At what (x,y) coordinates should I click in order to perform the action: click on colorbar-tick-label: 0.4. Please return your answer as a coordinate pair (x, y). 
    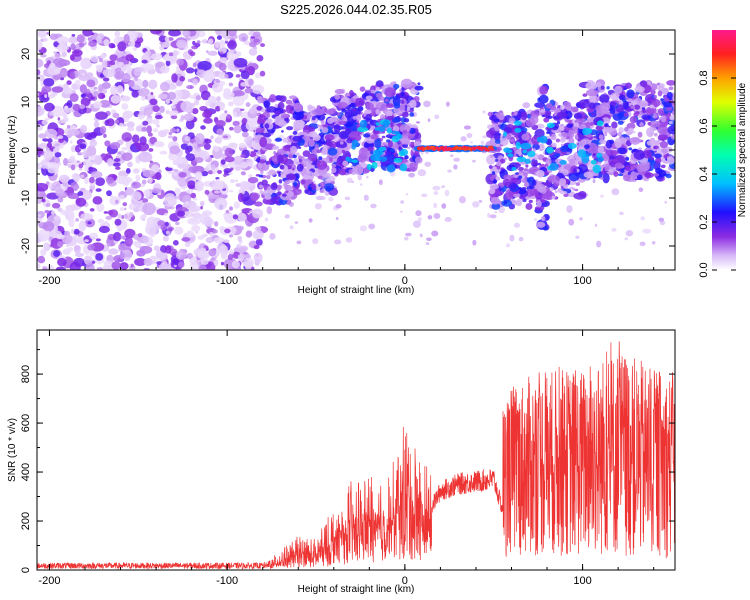
    Looking at the image, I should click on (704, 173).